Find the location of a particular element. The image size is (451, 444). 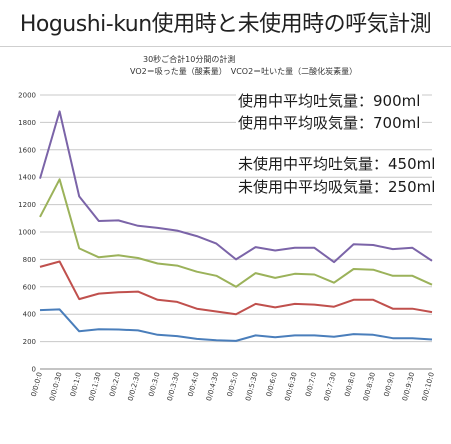

annotation-used-exhale: 使用中平均吐気量：900ml is located at coordinates (329, 101).